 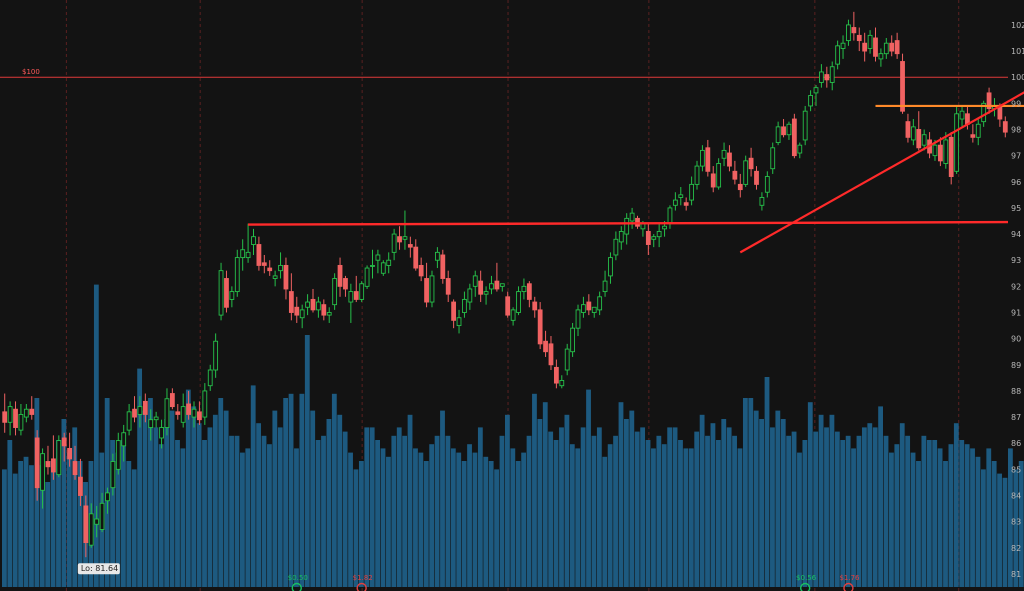 I want to click on dividend-marker-icon, so click(x=296, y=586).